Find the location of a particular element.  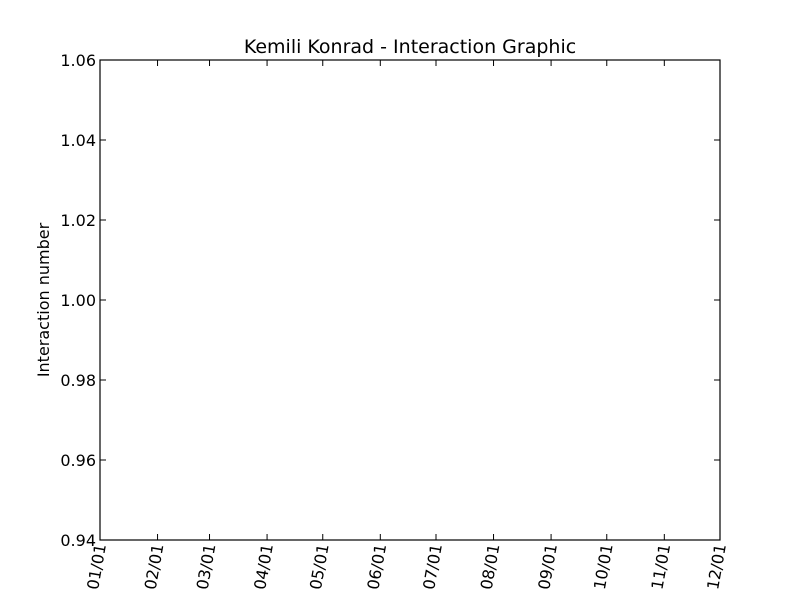

x-tick-label: 04/01 is located at coordinates (263, 566).